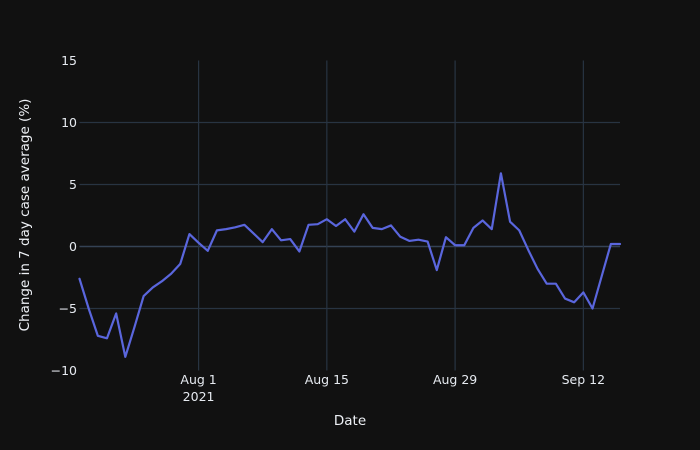  What do you see at coordinates (73, 246) in the screenshot?
I see `y-tick-label: 0` at bounding box center [73, 246].